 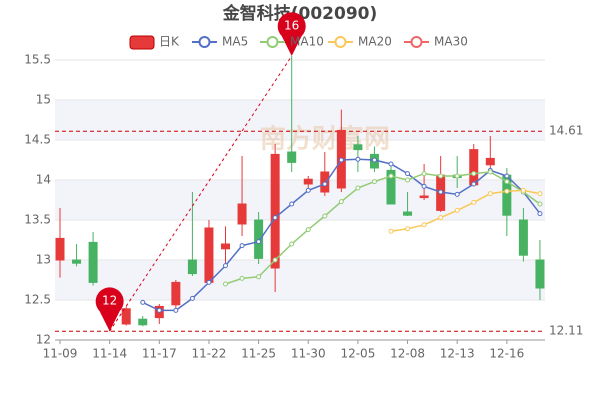 What do you see at coordinates (258, 354) in the screenshot?
I see `x-tick-label: 11-25` at bounding box center [258, 354].